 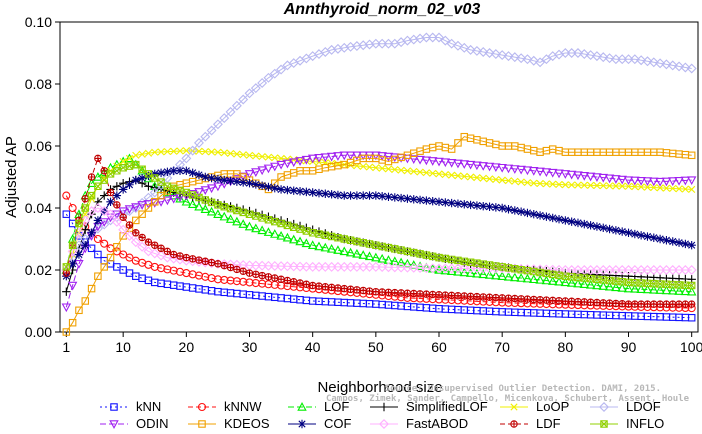 What do you see at coordinates (336, 406) in the screenshot?
I see `legend-label-lof: LOF` at bounding box center [336, 406].